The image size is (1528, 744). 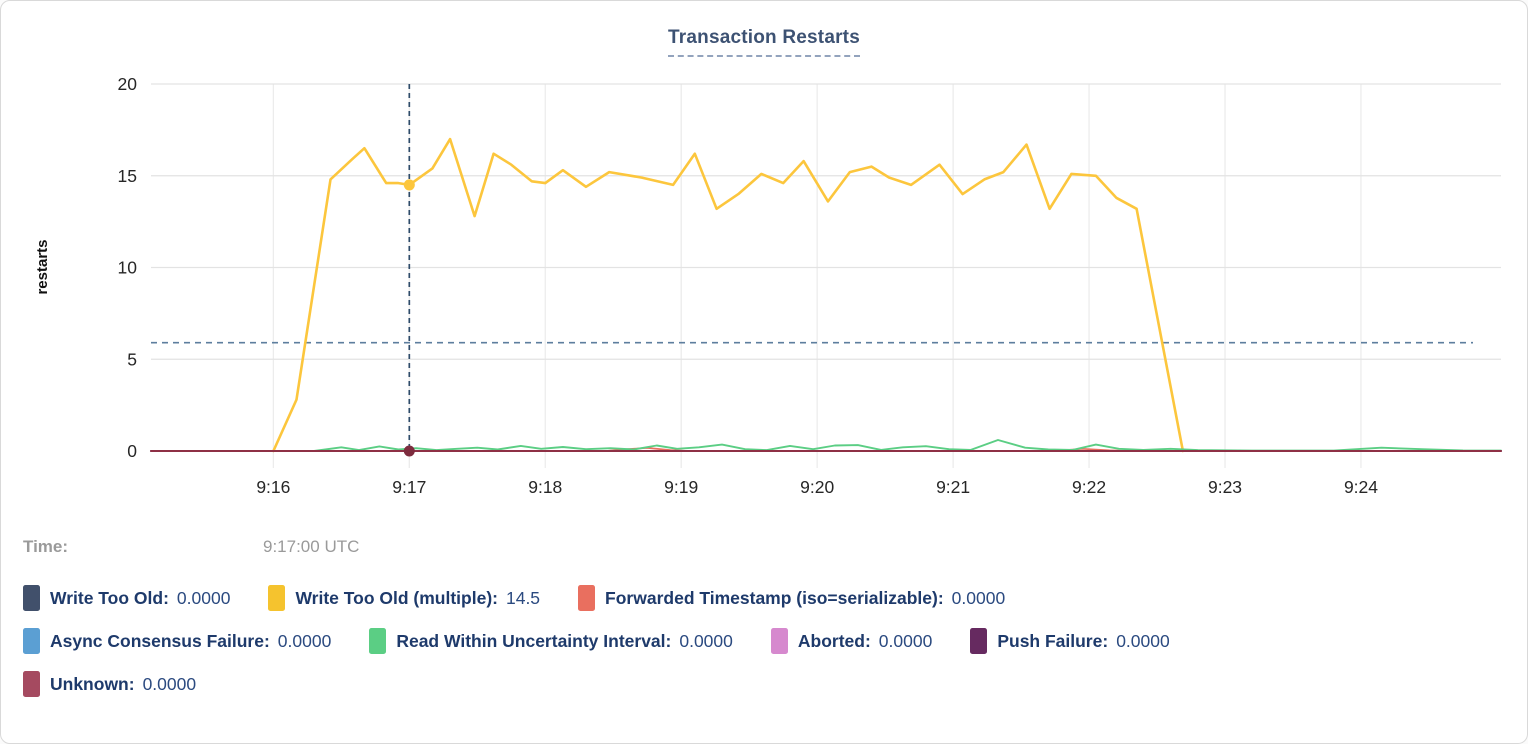 What do you see at coordinates (128, 84) in the screenshot?
I see `y-tick-label: 20` at bounding box center [128, 84].